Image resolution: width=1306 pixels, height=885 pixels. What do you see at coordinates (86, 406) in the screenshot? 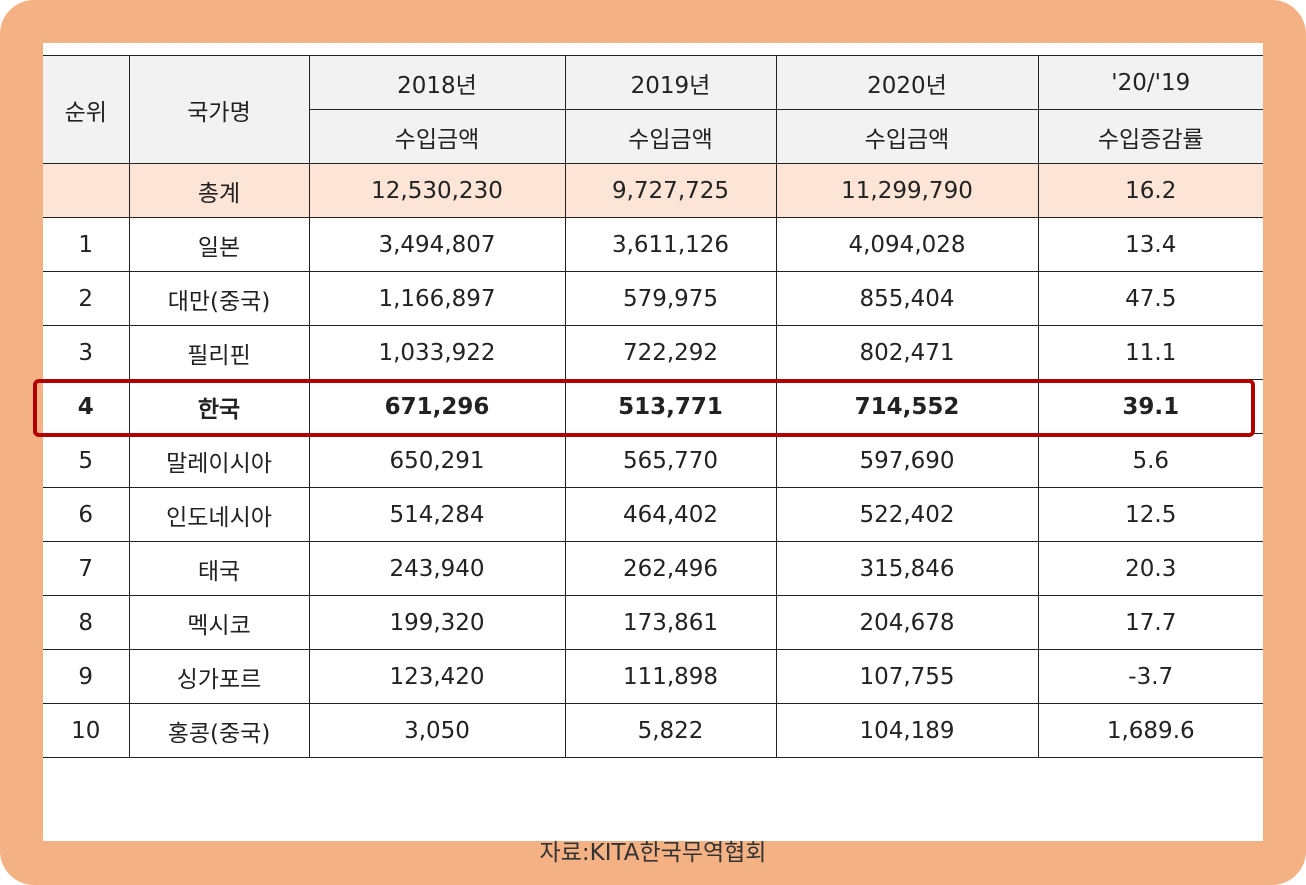
I see `rank-cell: 4` at bounding box center [86, 406].